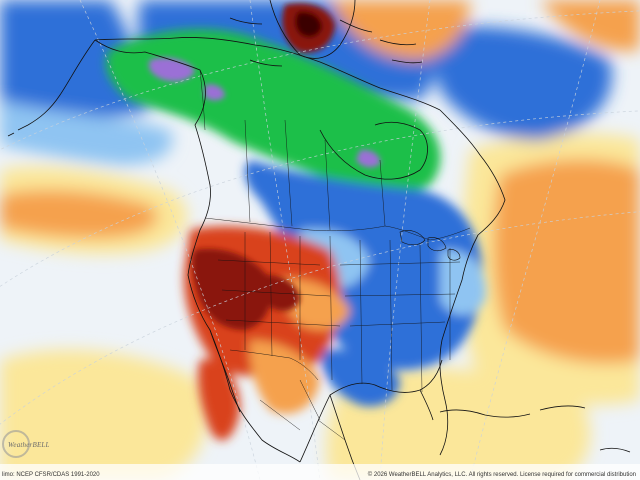  Describe the element at coordinates (430, 245) in the screenshot. I see `great-lakes` at that location.